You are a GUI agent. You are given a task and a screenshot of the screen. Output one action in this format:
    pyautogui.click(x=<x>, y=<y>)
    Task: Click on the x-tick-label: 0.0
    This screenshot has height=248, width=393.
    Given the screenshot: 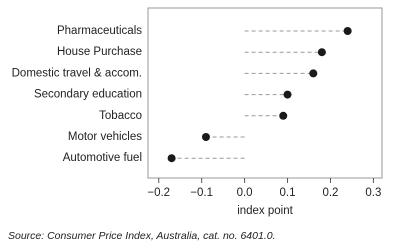 What is the action you would take?
    pyautogui.click(x=245, y=193)
    